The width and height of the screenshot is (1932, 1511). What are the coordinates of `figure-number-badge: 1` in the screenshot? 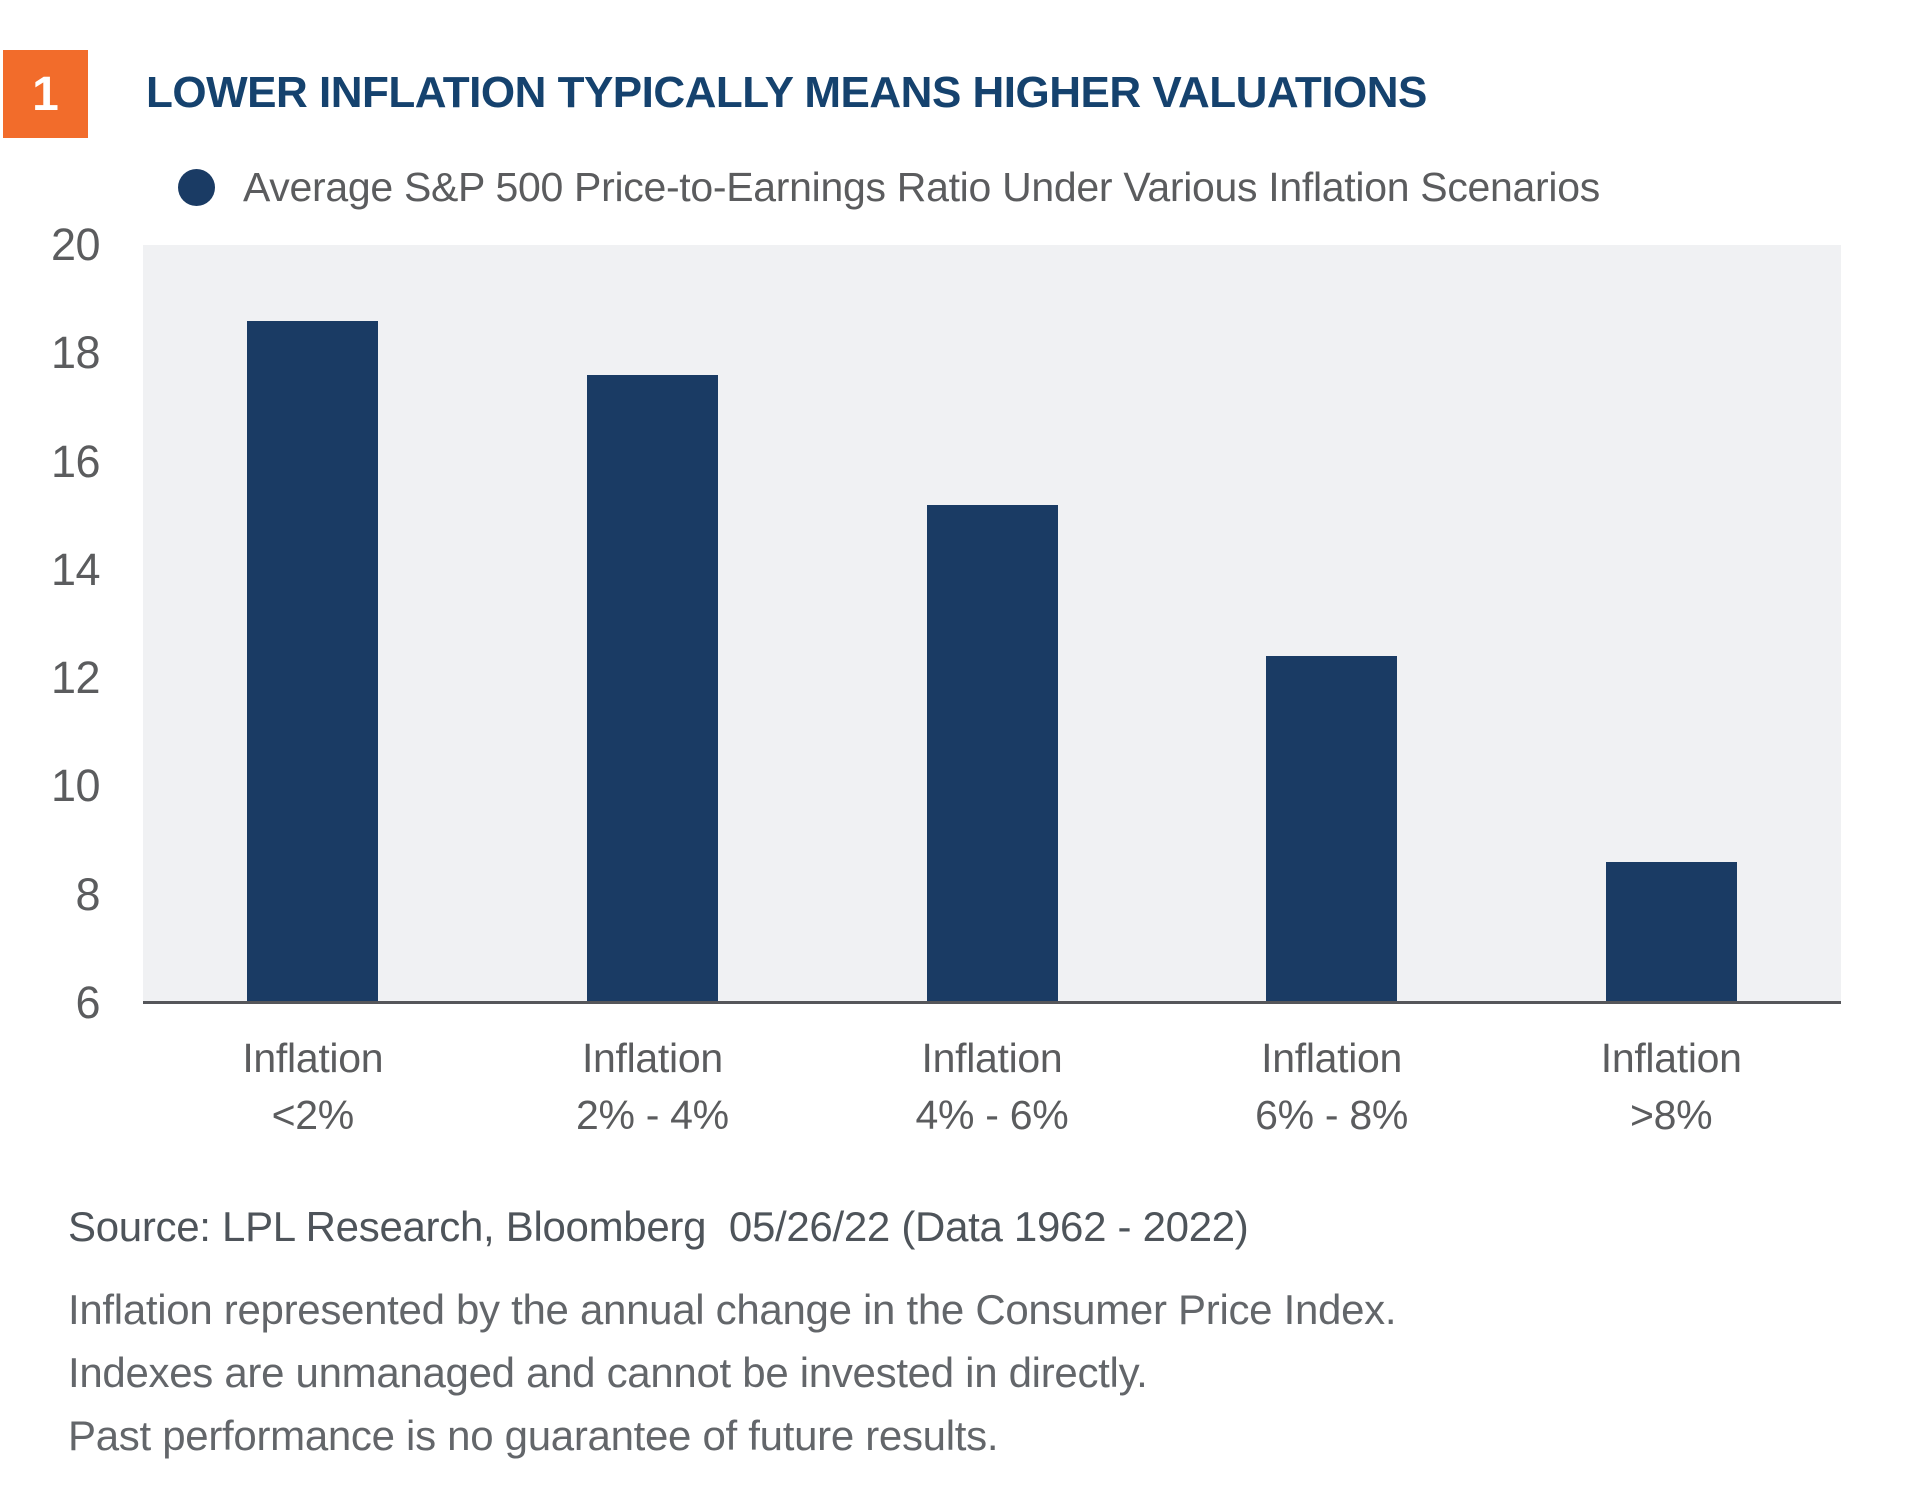 It's located at (45, 94).